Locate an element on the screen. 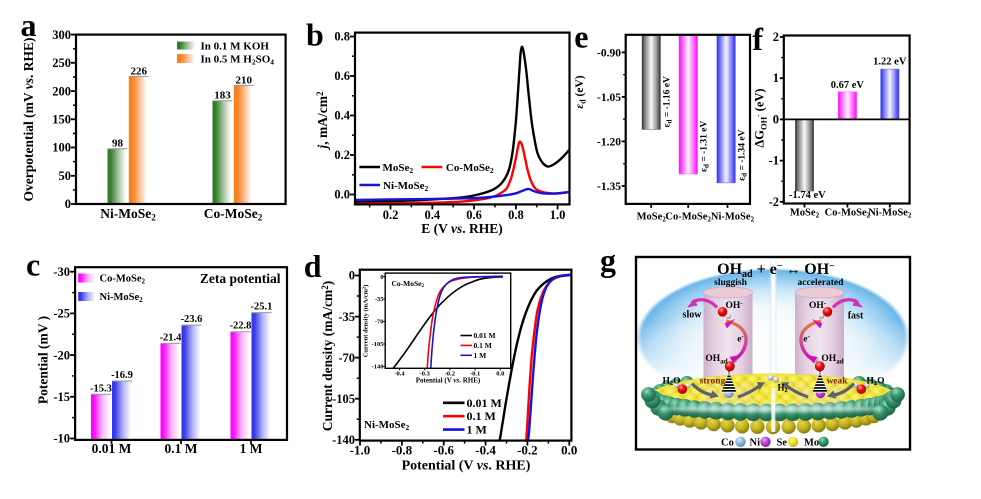 Image resolution: width=981 pixels, height=499 pixels. svg-text: Ni is located at coordinates (755, 443).